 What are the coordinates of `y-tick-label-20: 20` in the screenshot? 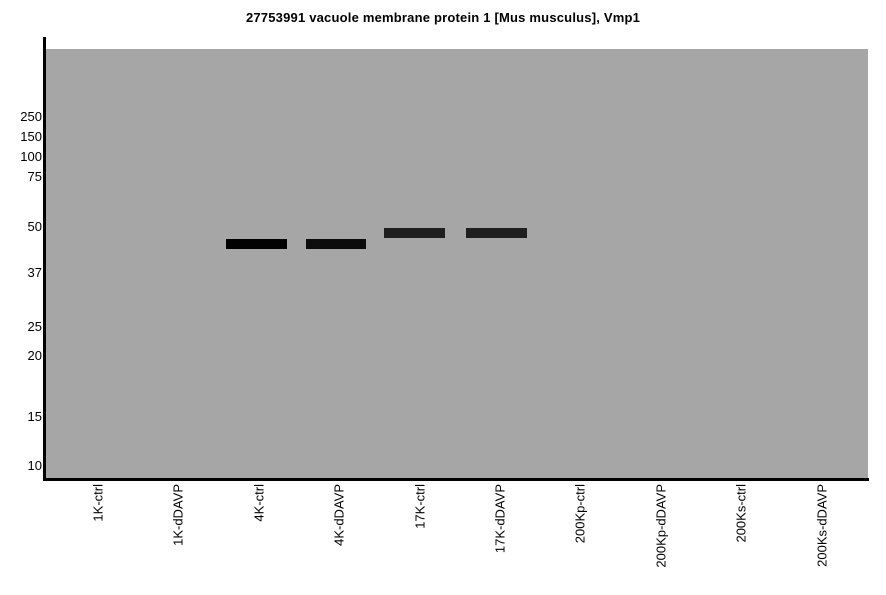 It's located at (34, 355).